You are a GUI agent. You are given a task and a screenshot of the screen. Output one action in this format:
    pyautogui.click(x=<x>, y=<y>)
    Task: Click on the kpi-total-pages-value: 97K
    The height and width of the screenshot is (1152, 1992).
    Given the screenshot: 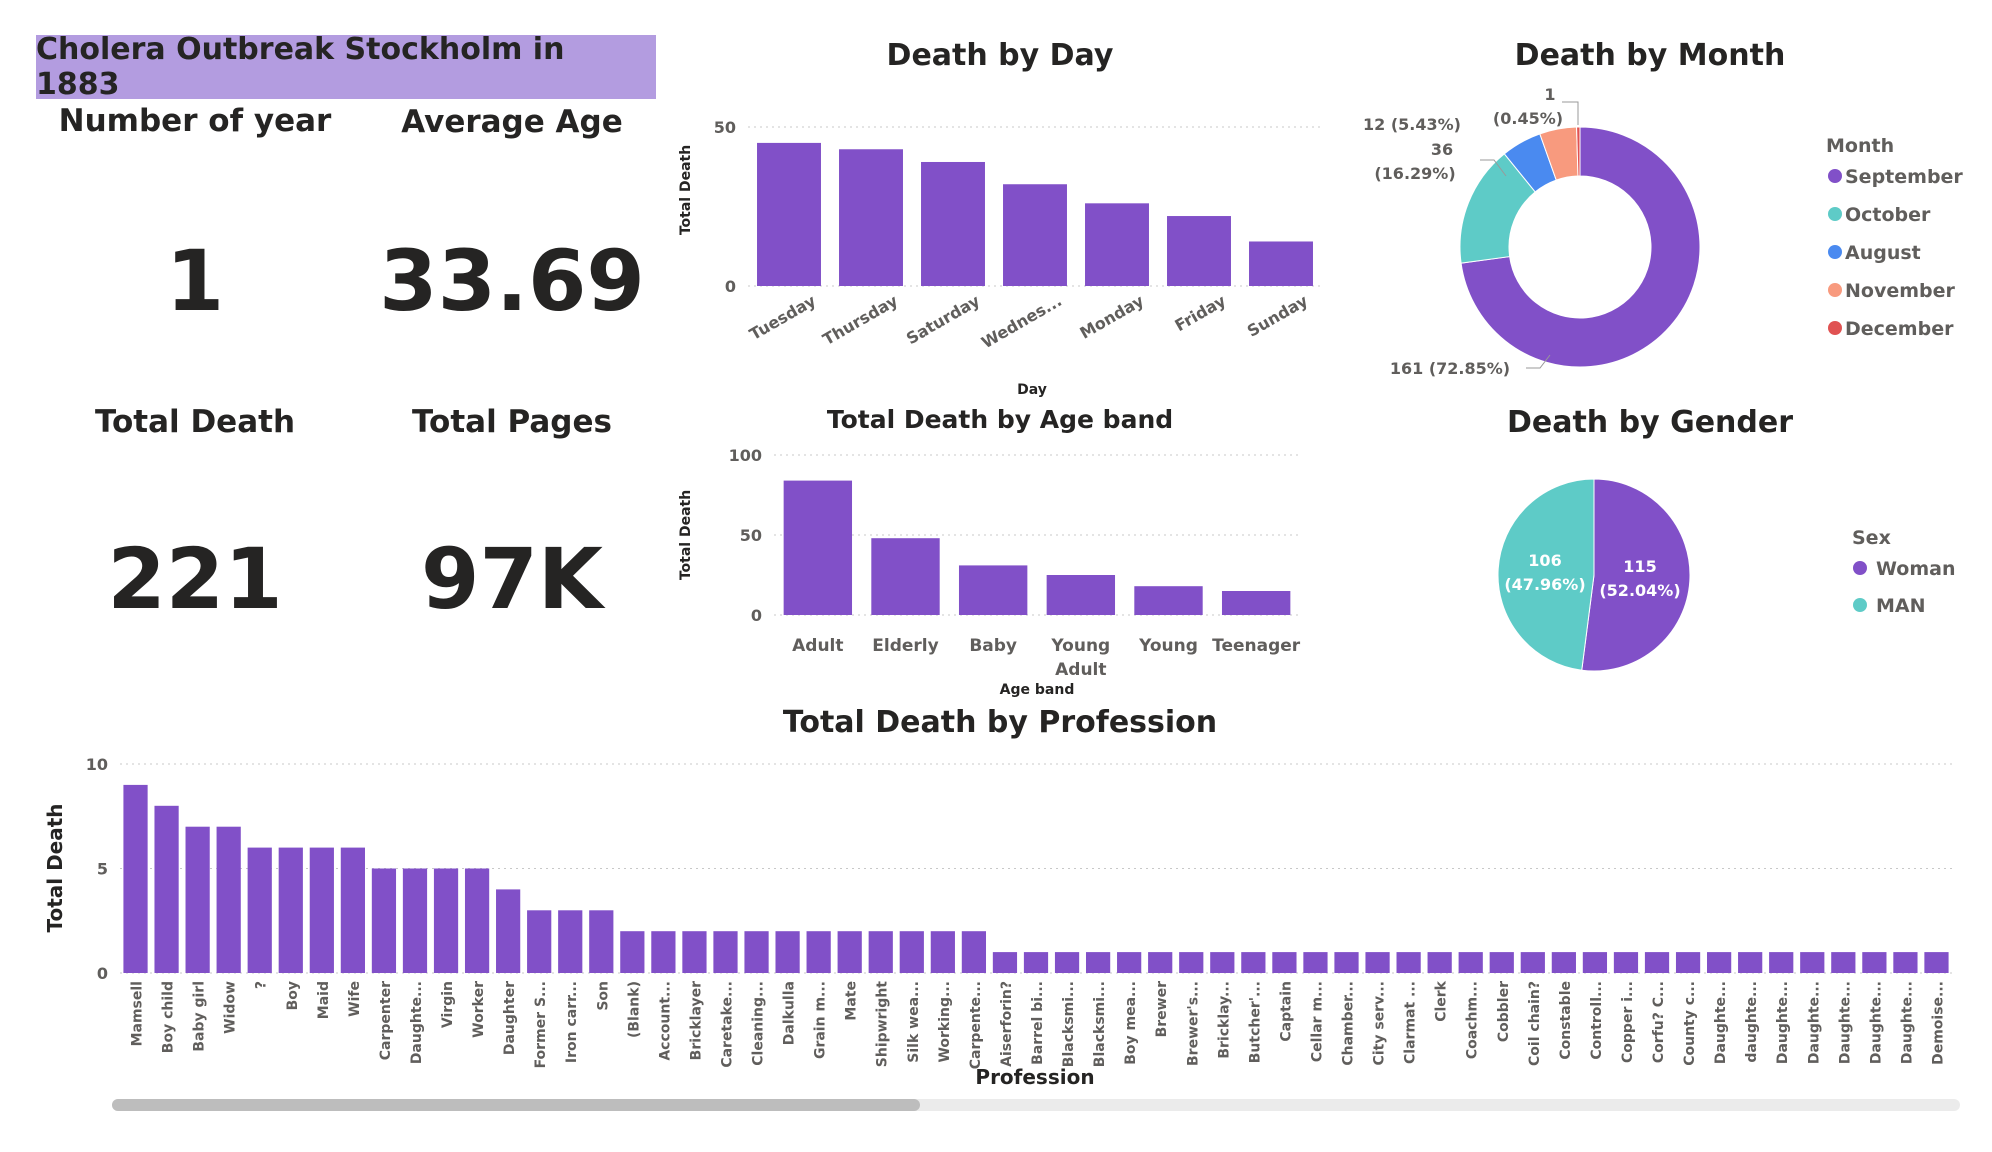 What is the action you would take?
    pyautogui.click(x=512, y=579)
    